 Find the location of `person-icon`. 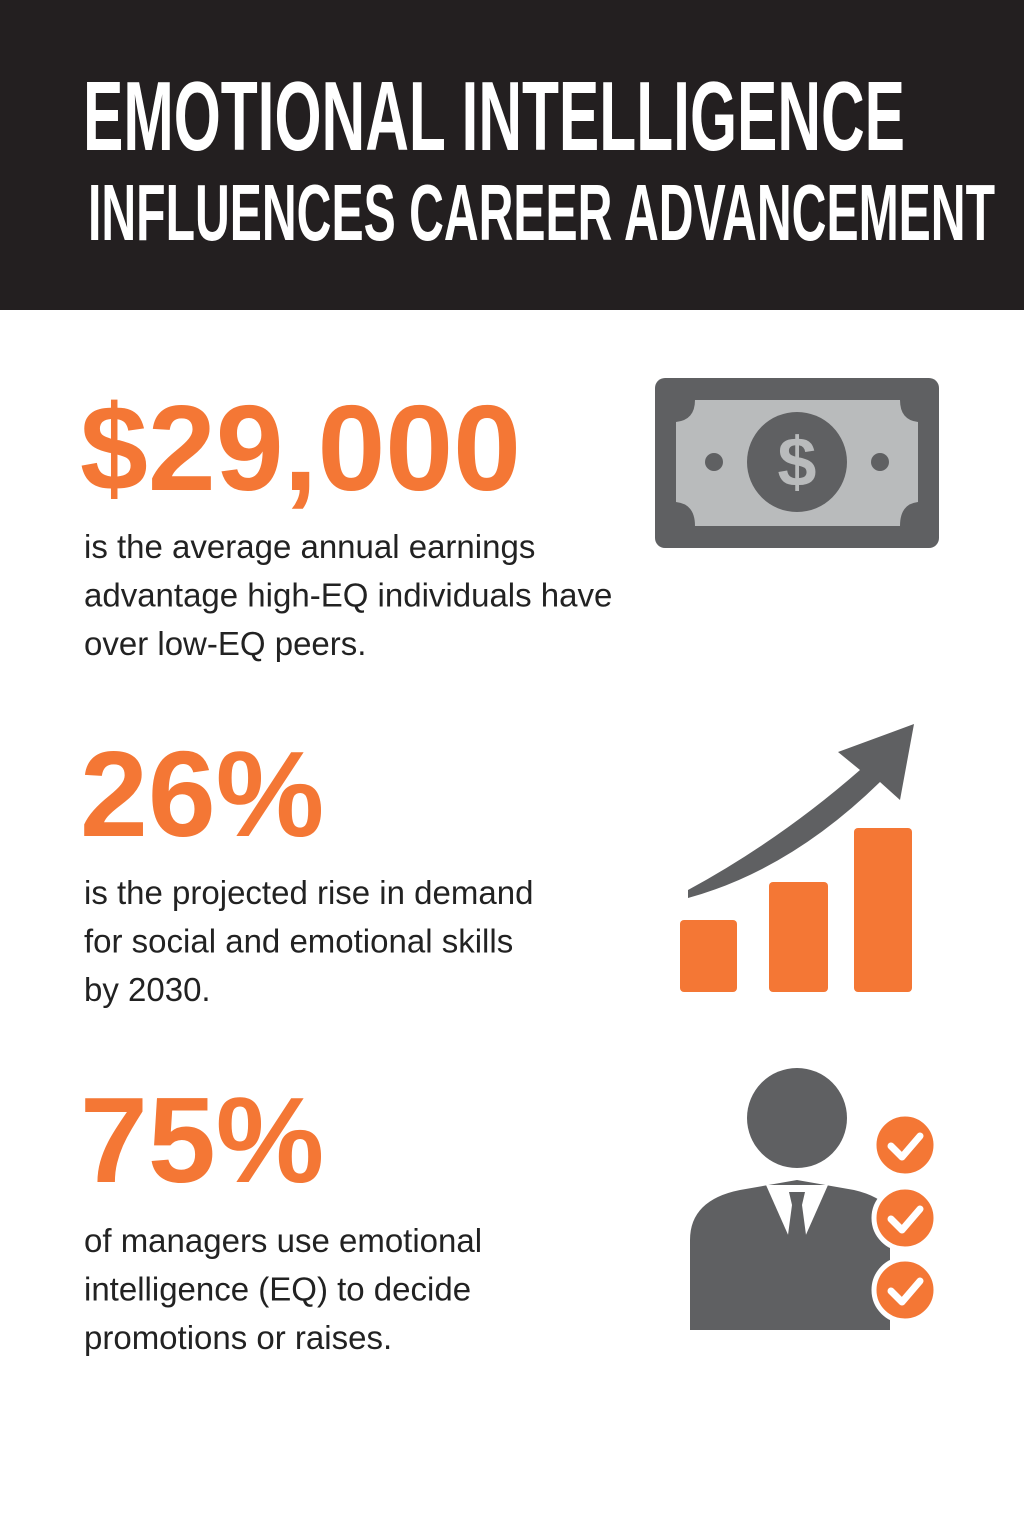

person-icon is located at coordinates (814, 1199).